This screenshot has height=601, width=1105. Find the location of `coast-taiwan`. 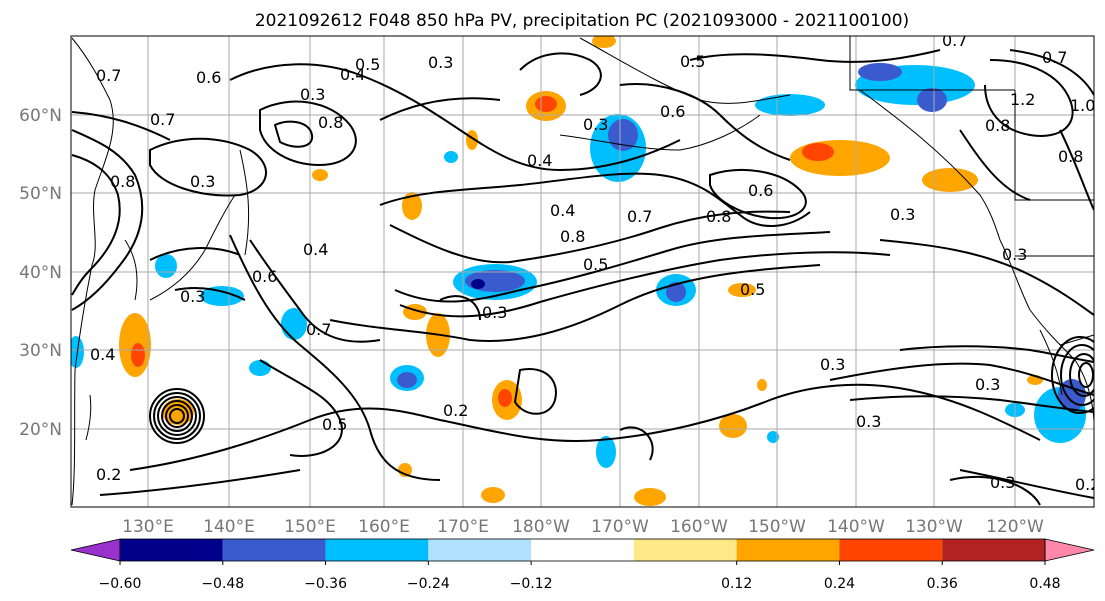

coast-taiwan is located at coordinates (88, 417).